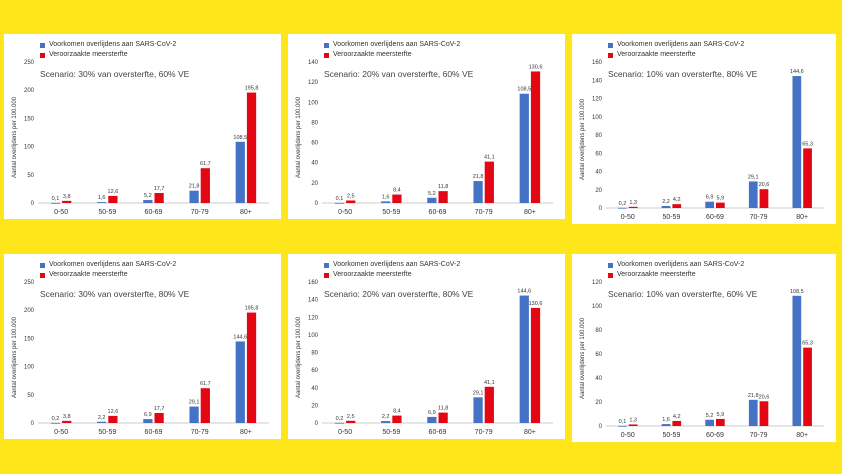 The height and width of the screenshot is (474, 842). What do you see at coordinates (677, 417) in the screenshot?
I see `data-label: 4,2` at bounding box center [677, 417].